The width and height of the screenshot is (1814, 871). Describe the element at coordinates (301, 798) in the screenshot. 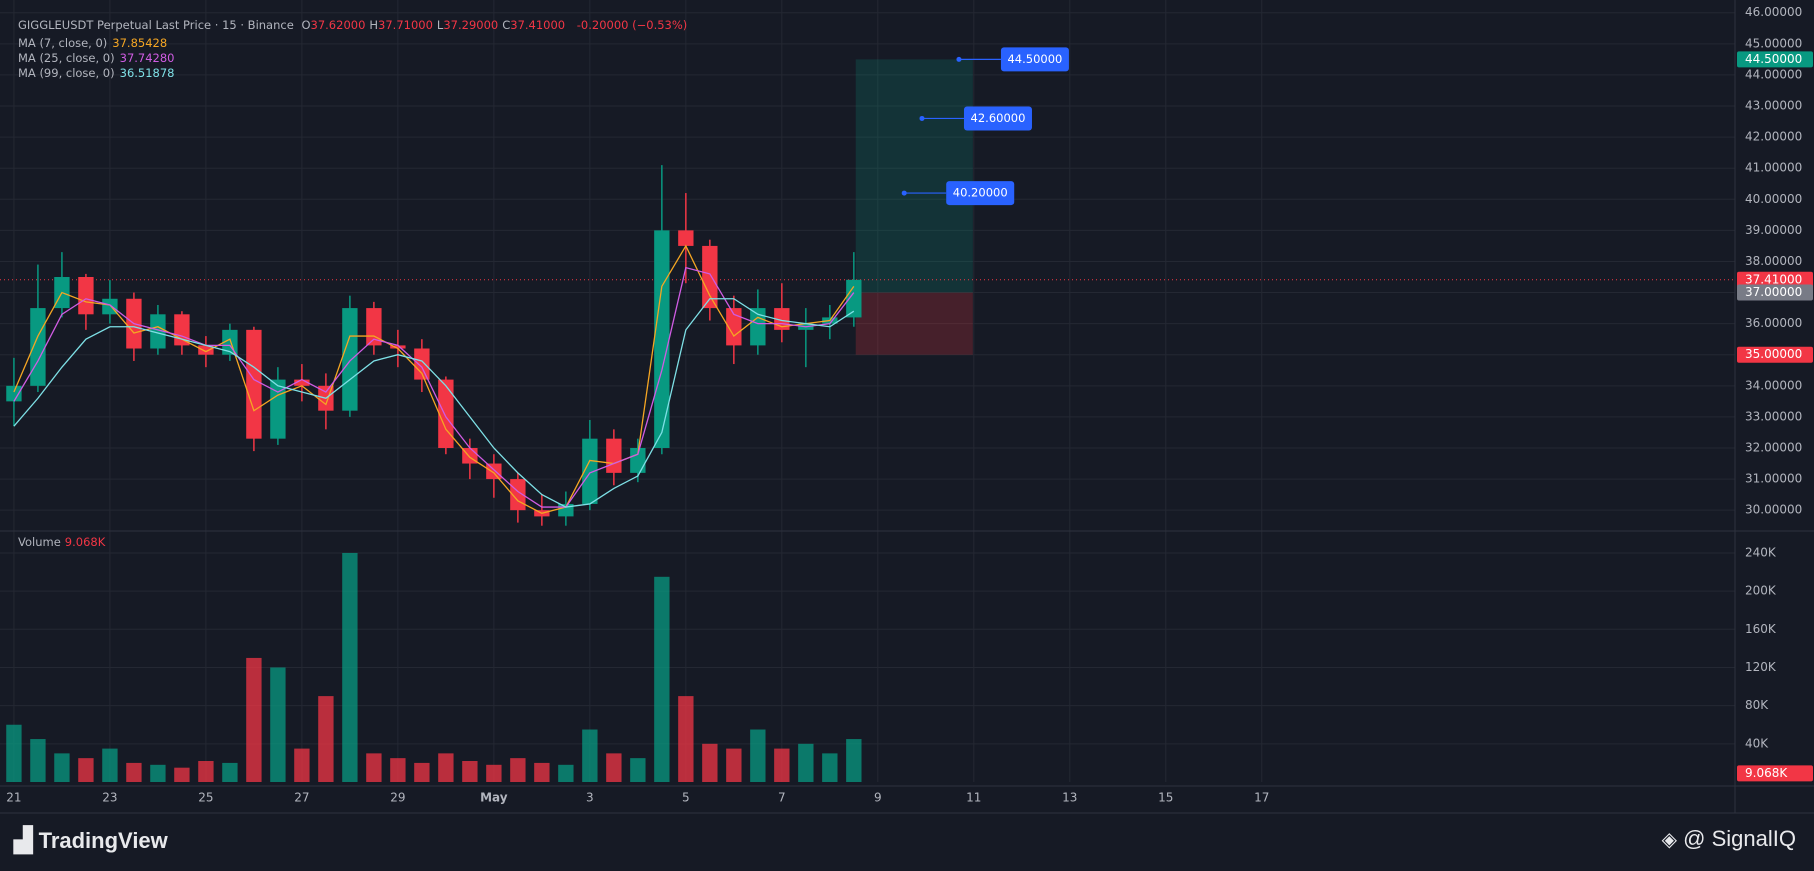

I see `x-tick-label: 27` at that location.